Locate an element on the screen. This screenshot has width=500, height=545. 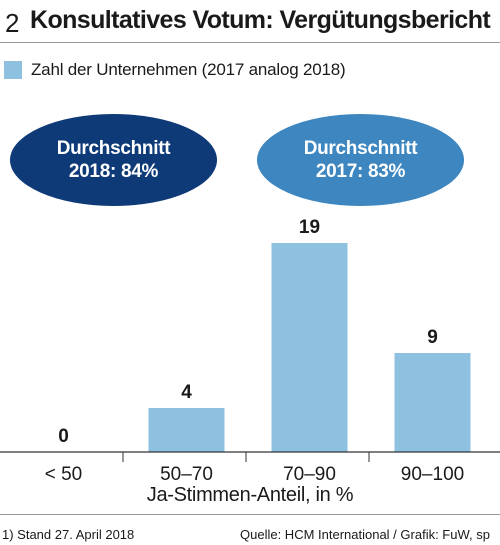
bar-value-label-0: 0 is located at coordinates (63, 436).